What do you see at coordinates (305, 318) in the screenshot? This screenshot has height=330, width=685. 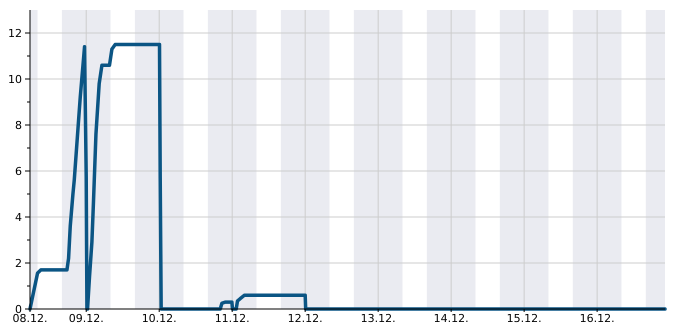 I see `x-tick-label: 12.12.` at bounding box center [305, 318].